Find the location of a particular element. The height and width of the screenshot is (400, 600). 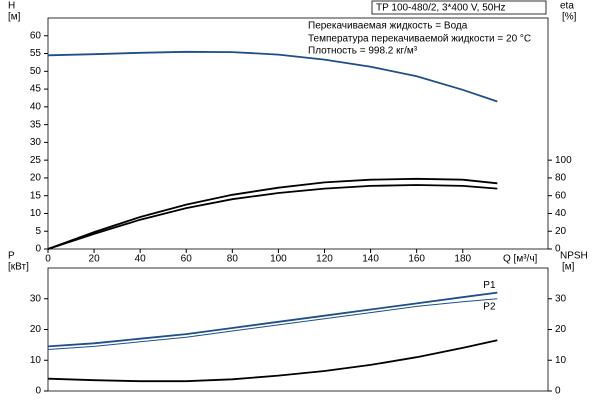

y2-axis-unit: [%] is located at coordinates (569, 17).